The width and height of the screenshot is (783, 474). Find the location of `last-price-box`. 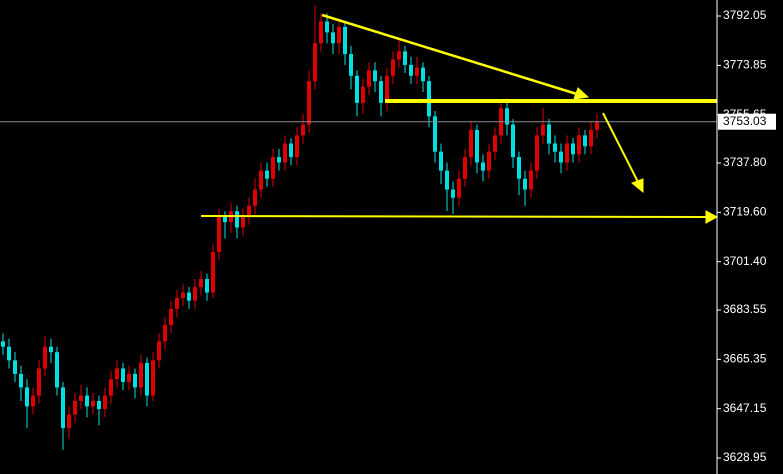

last-price-box is located at coordinates (747, 121).